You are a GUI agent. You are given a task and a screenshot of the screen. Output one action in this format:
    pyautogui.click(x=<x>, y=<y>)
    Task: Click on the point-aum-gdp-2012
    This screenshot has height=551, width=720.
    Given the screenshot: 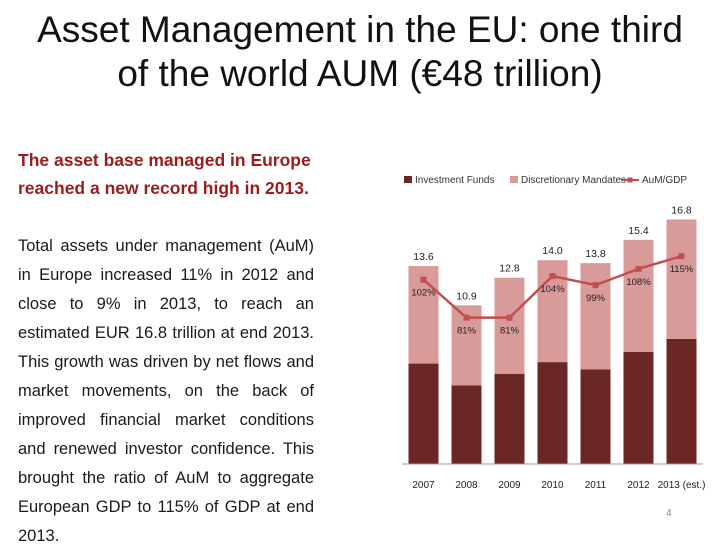 What is the action you would take?
    pyautogui.click(x=638, y=268)
    